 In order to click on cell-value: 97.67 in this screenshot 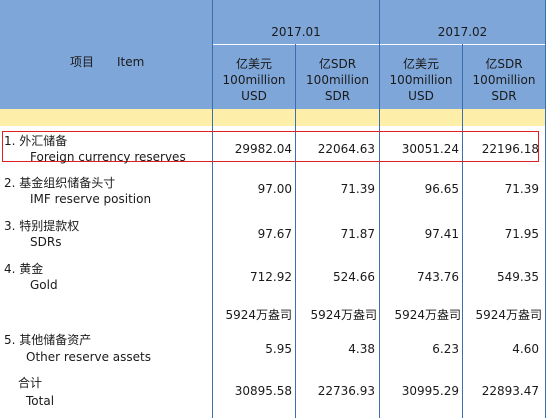, I will do `click(274, 234)`.